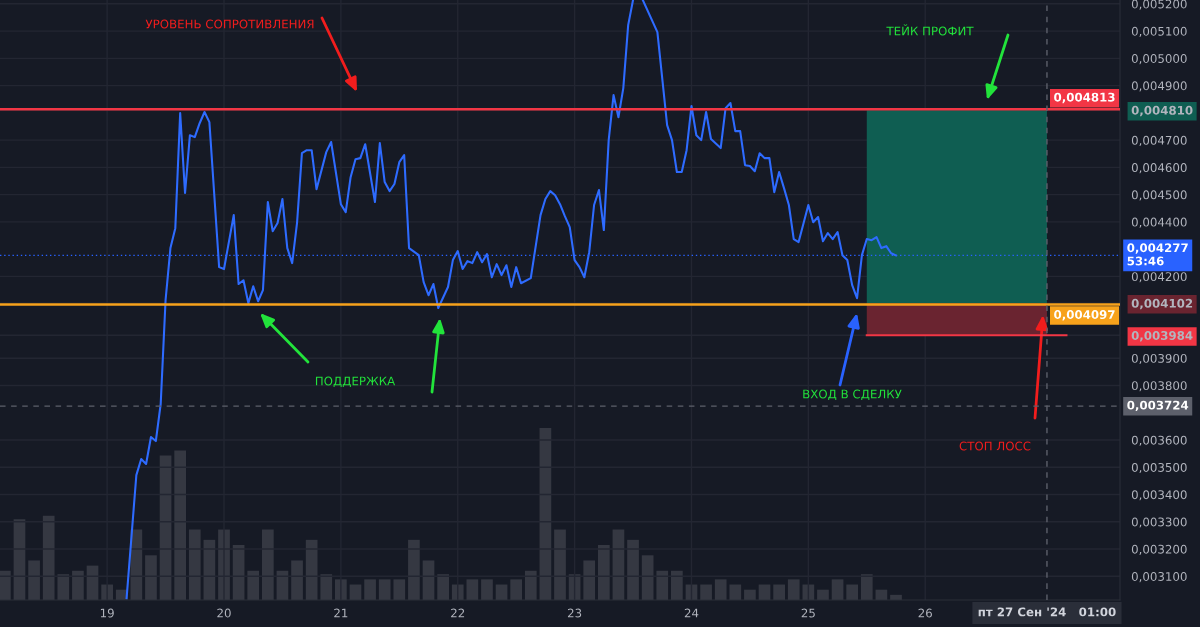 This screenshot has height=627, width=1200. Describe the element at coordinates (1159, 440) in the screenshot. I see `y-tick-label: 0,003600` at that location.